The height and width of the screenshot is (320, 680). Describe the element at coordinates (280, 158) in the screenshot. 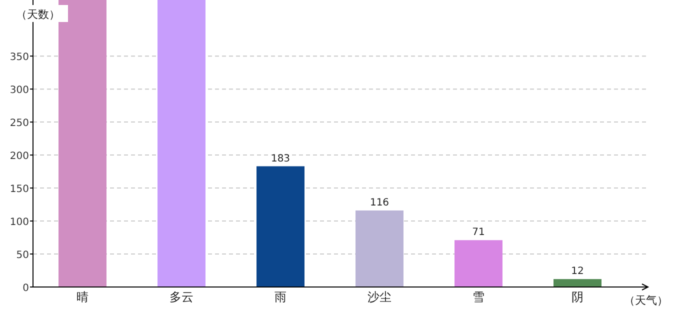

I see `data-label: 183` at that location.